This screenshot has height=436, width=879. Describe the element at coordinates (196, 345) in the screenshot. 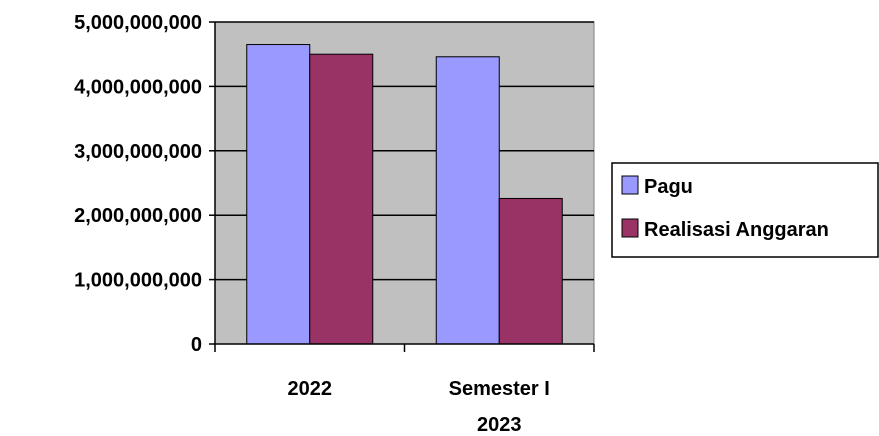

I see `y-tick-label: 0` at that location.